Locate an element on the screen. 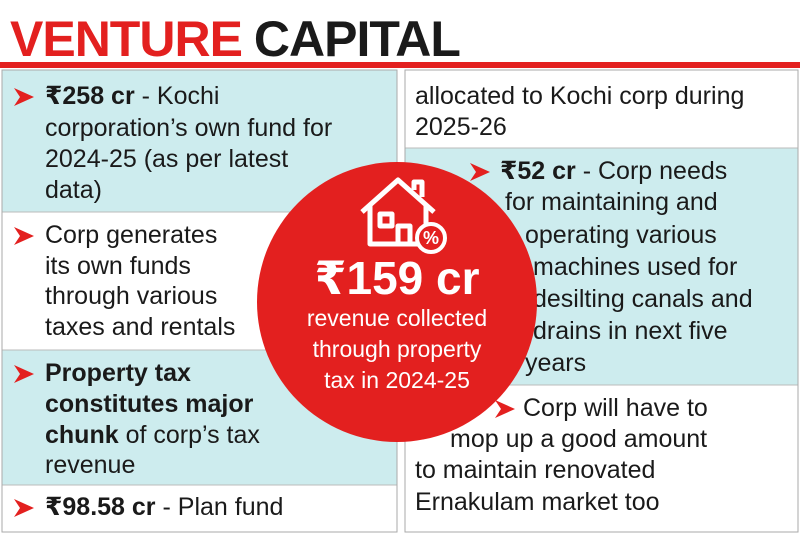 The height and width of the screenshot is (534, 800). bold-text: Property tax is located at coordinates (118, 373).